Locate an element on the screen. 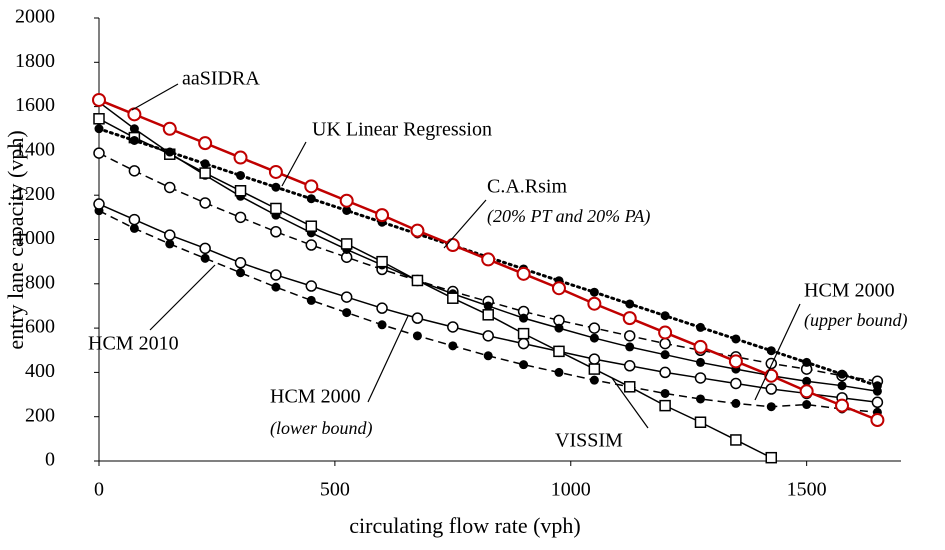  y-tick-label: 800 is located at coordinates (40, 282).